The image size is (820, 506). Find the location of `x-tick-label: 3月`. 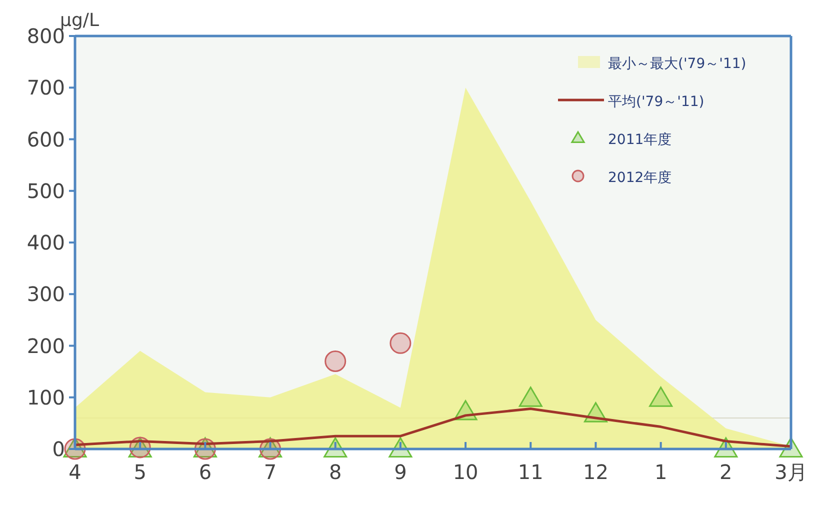

x-tick-label: 3月 is located at coordinates (791, 472).